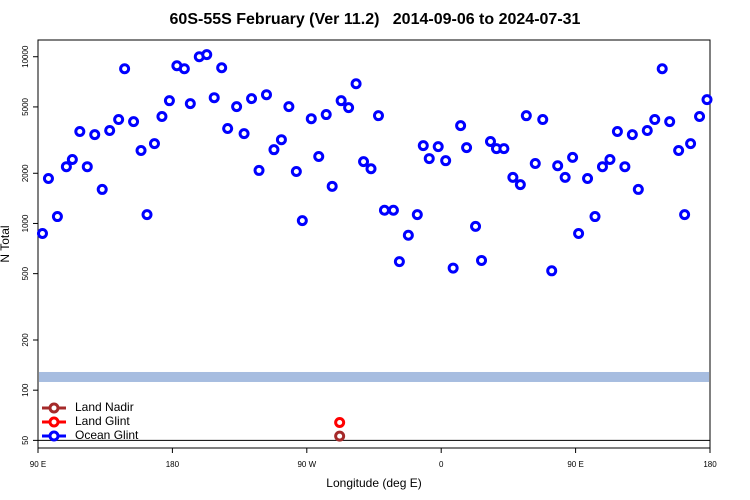  Describe the element at coordinates (107, 435) in the screenshot. I see `legend-label: Ocean Glint` at that location.